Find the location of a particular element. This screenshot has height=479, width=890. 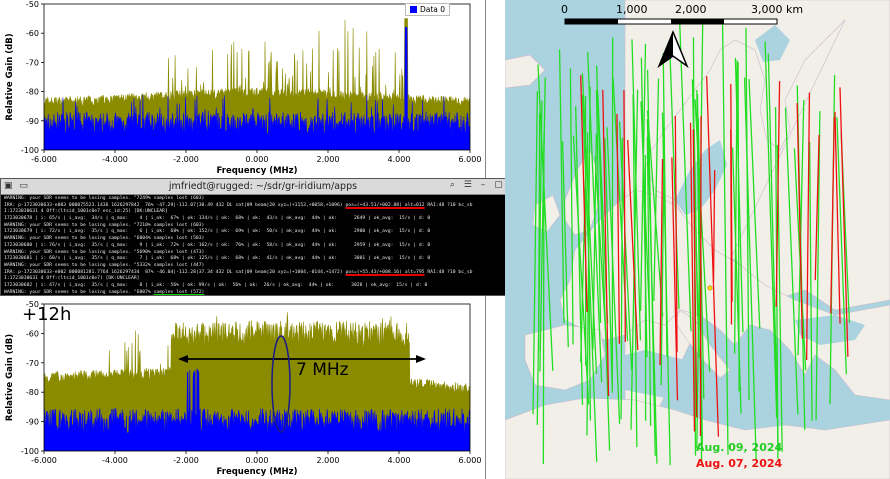

top-legend: Data 0 is located at coordinates (428, 9).